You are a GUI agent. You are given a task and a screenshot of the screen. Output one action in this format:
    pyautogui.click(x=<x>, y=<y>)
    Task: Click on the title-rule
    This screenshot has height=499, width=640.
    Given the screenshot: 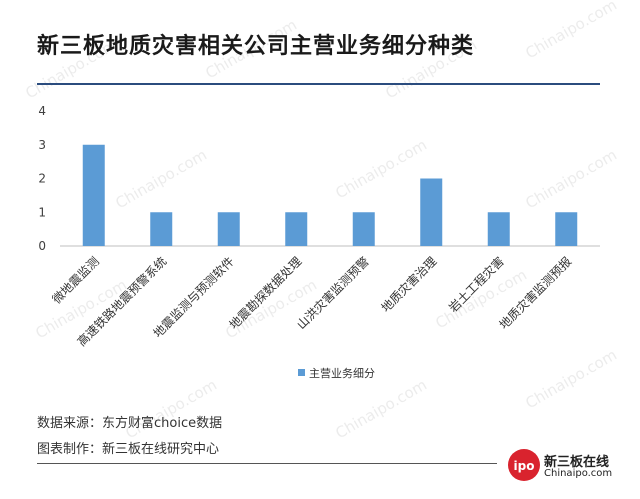 What is the action you would take?
    pyautogui.click(x=318, y=84)
    